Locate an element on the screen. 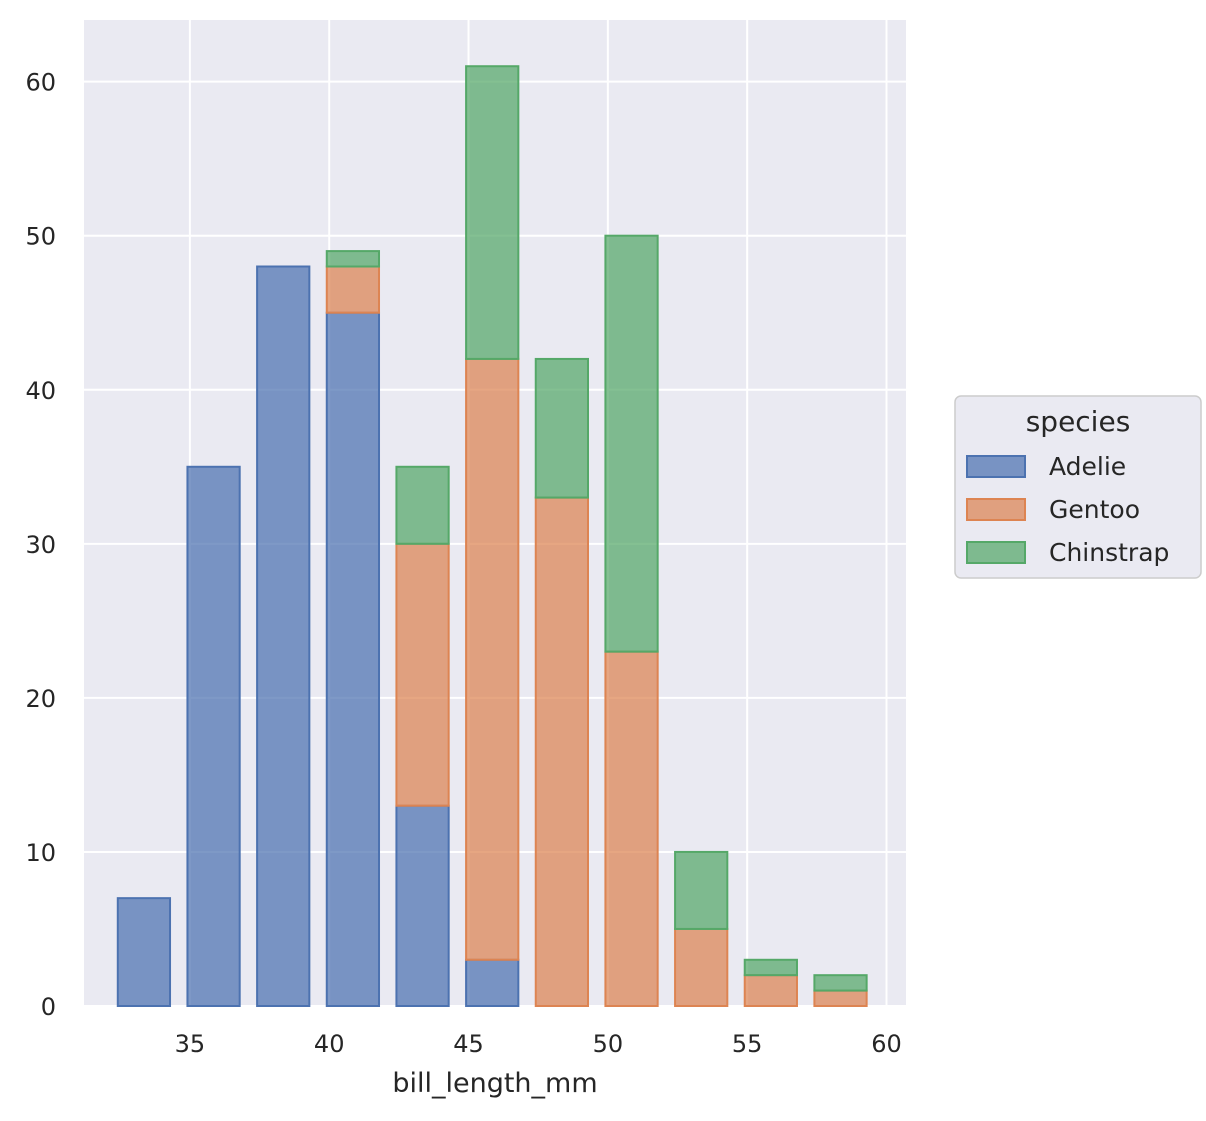 This screenshot has height=1121, width=1206. x-tick-labels: 35 40 45 50 55 60 is located at coordinates (538, 1044).